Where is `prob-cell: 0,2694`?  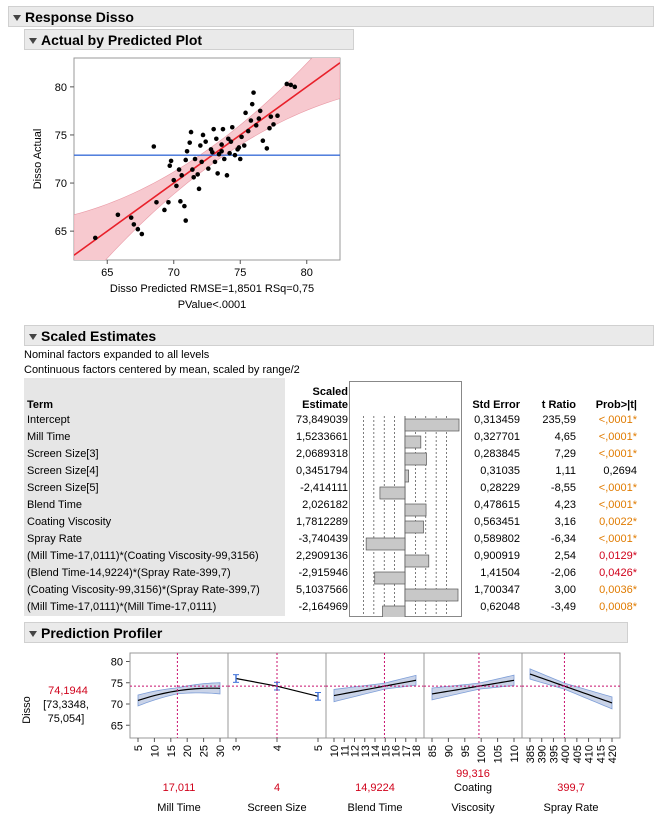 prob-cell: 0,2694 is located at coordinates (620, 471).